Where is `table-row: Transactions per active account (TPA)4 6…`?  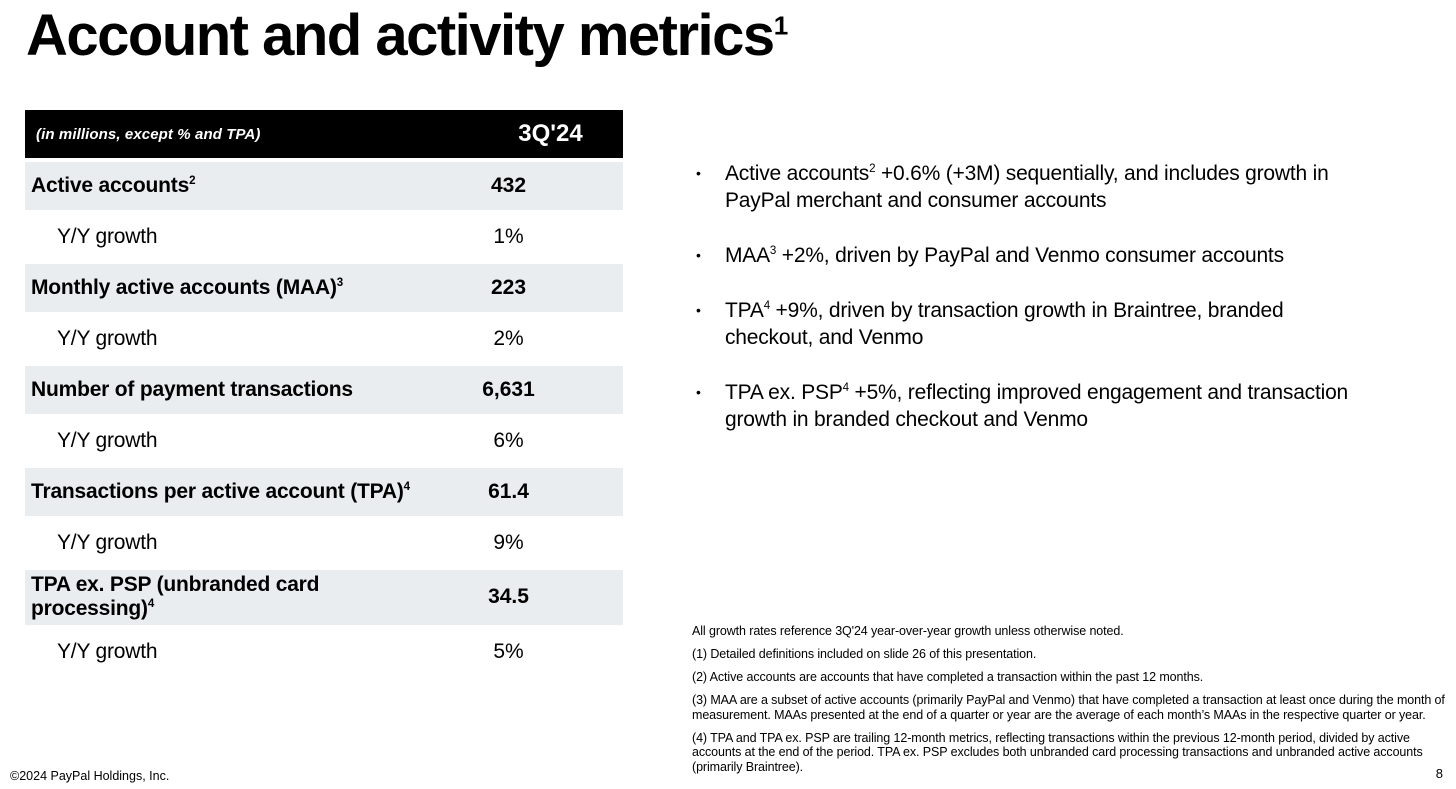
table-row: Transactions per active account (TPA)4 6… is located at coordinates (324, 492).